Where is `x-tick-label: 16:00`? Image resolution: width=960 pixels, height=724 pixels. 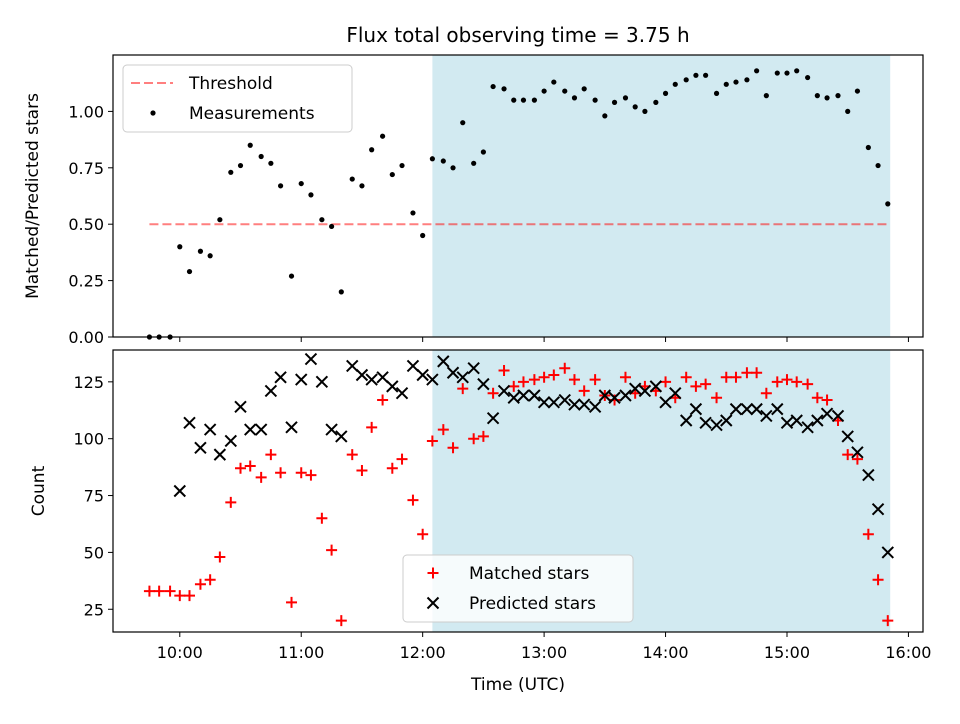 x-tick-label: 16:00 is located at coordinates (908, 652).